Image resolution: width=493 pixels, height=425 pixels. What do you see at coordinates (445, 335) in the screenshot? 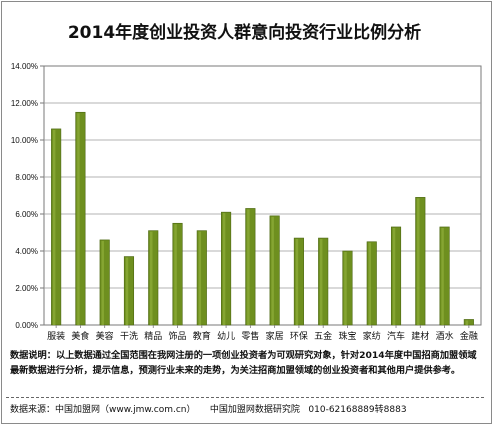
I see `x-tick-label: 酒水` at bounding box center [445, 335].